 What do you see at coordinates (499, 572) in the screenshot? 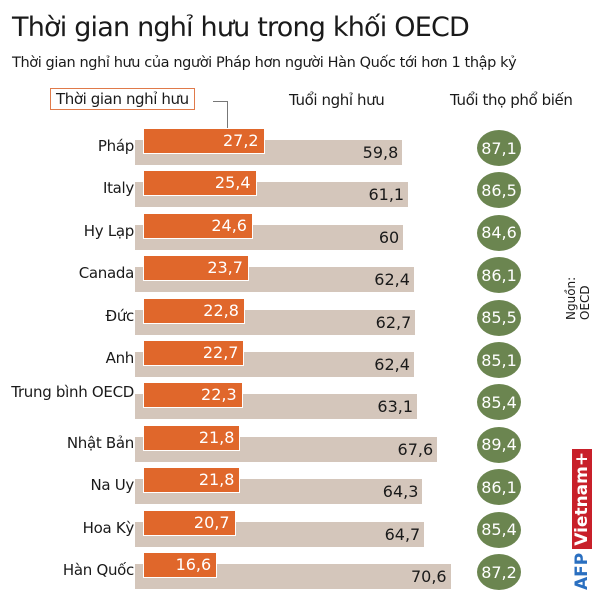
I see `life-expectancy-badge: 87,2` at bounding box center [499, 572].